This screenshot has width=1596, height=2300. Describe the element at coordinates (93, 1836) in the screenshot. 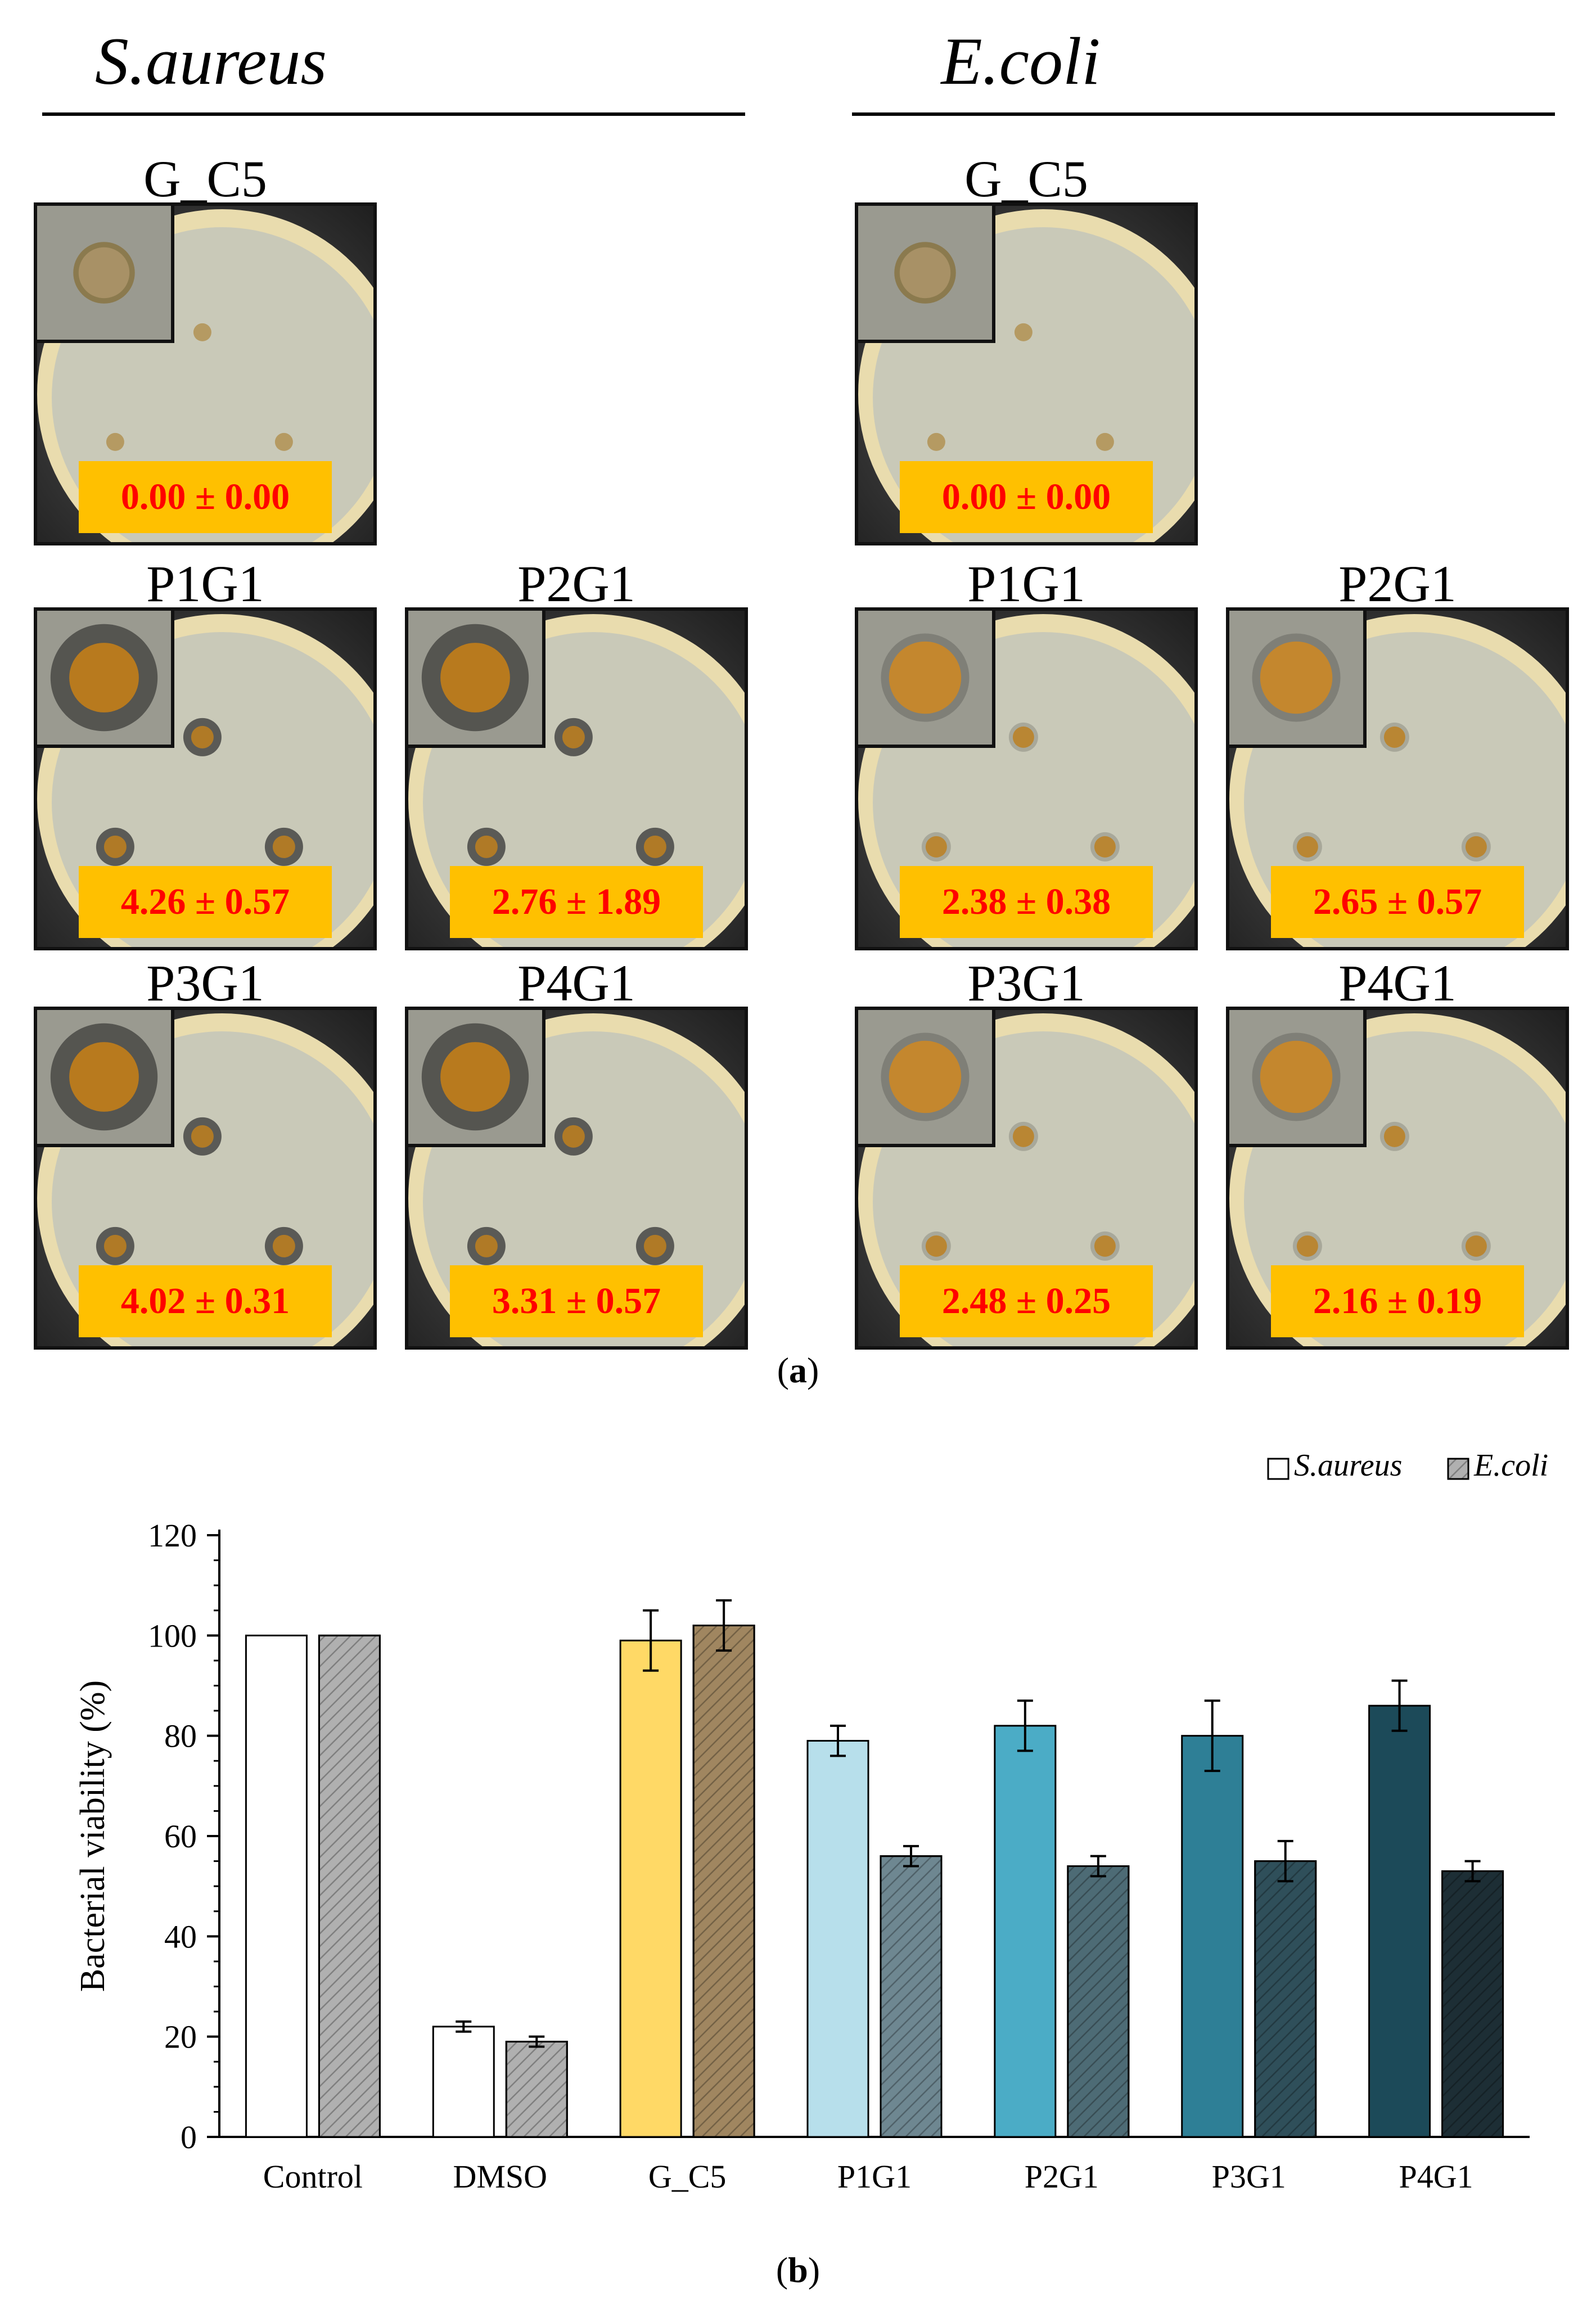

I see `y-axis-label: Bacterial viability (%)` at that location.